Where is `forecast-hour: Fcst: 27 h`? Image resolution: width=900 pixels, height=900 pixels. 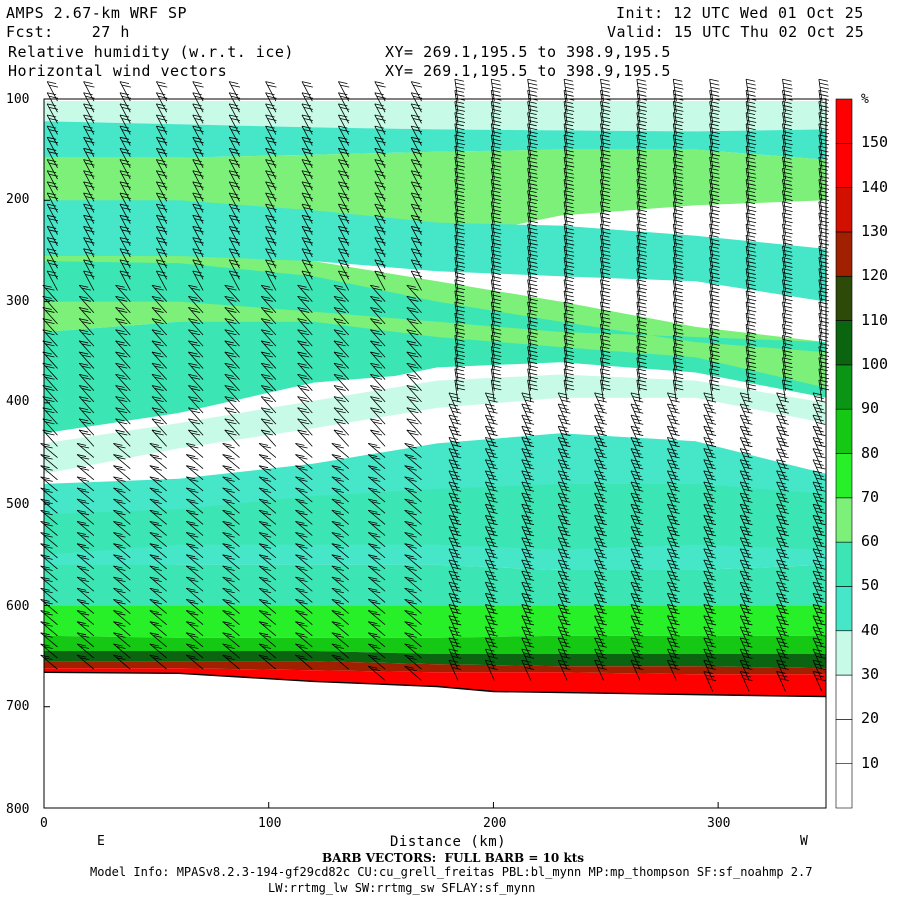
forecast-hour: Fcst: 27 h is located at coordinates (68, 32).